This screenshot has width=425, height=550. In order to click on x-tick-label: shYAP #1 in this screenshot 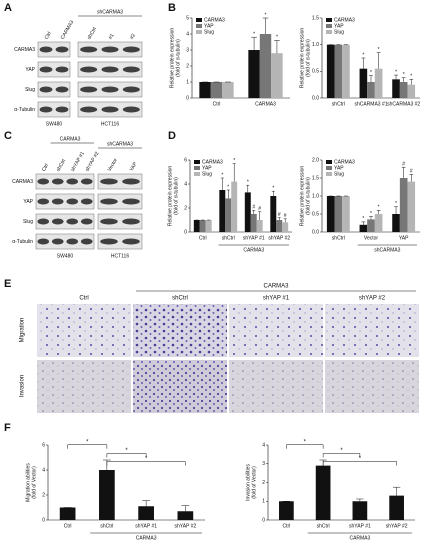, I will do `click(146, 526)`.